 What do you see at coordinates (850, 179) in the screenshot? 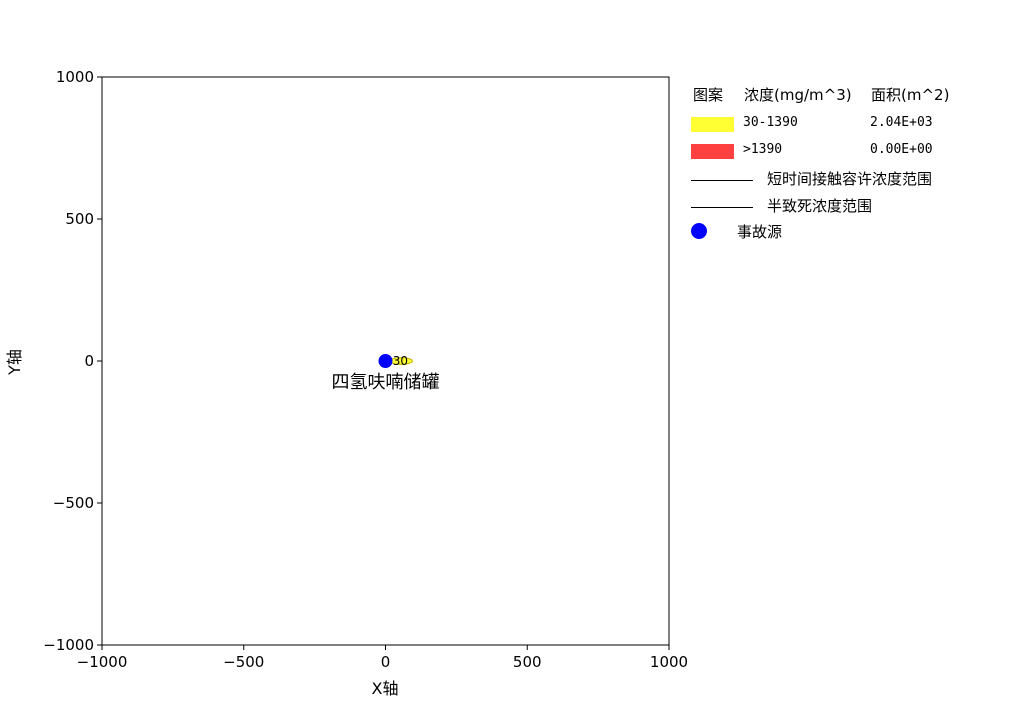
I see `legend-stel-label: 短时间接触容许浓度范围` at bounding box center [850, 179].